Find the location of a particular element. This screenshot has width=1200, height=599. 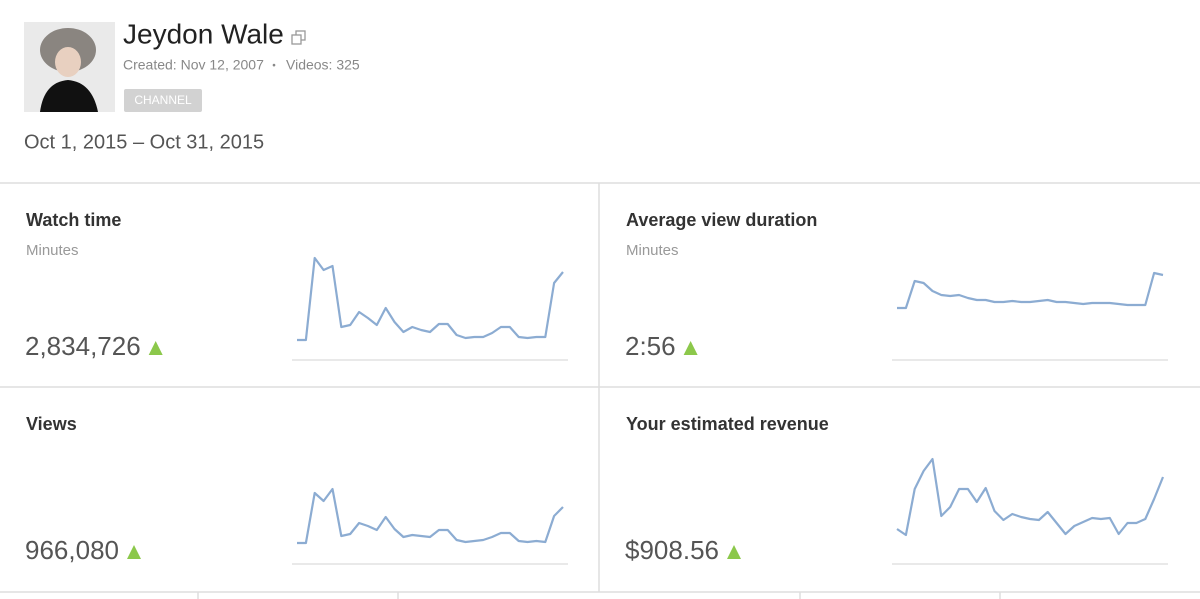

metric-value: 966,080 is located at coordinates (72, 550).